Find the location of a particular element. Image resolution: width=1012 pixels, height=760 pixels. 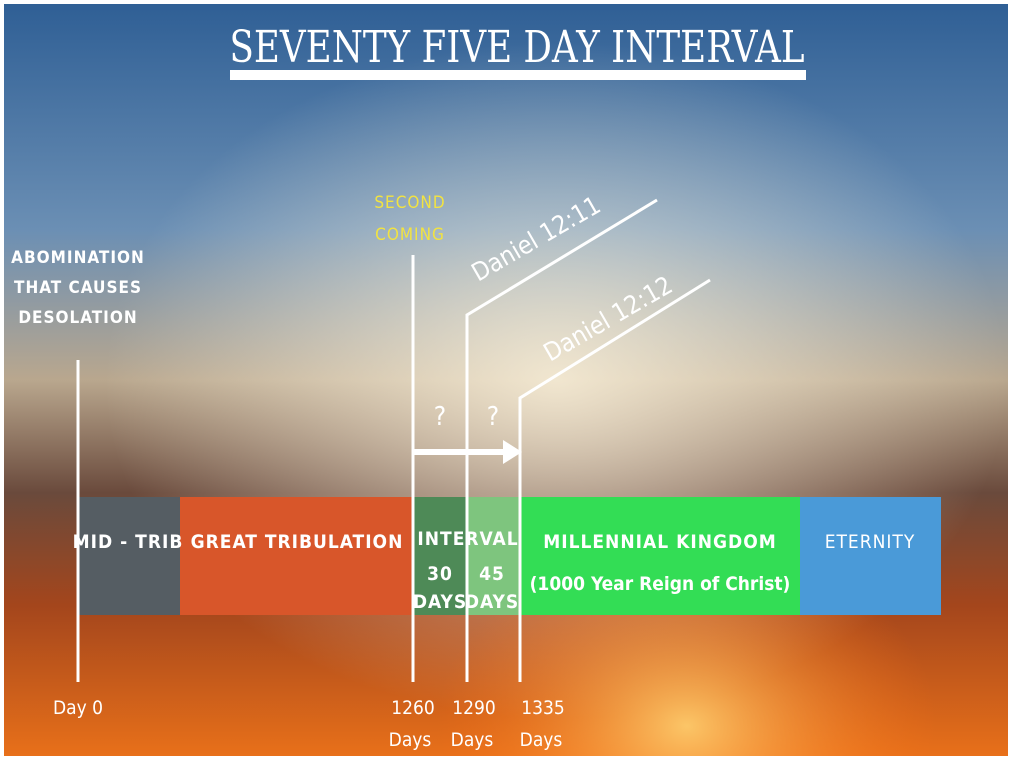

day-label: 1260 is located at coordinates (413, 708).